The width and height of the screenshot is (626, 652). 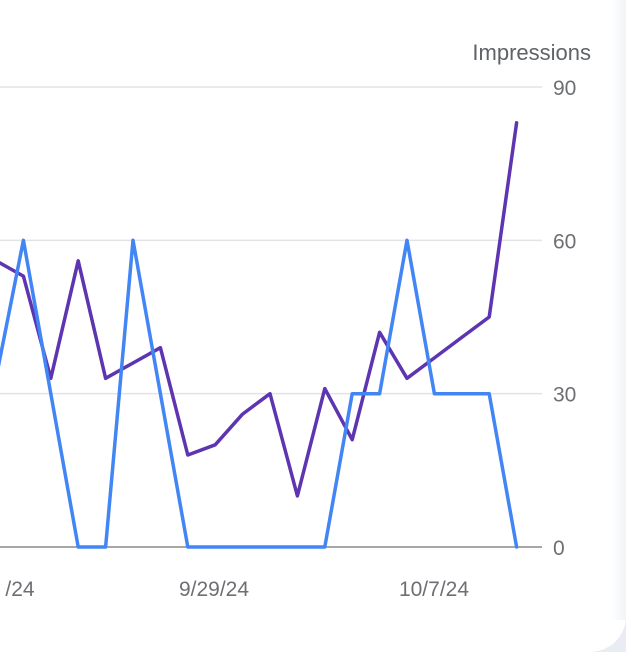 What do you see at coordinates (564, 88) in the screenshot?
I see `y-tick-label: 90` at bounding box center [564, 88].